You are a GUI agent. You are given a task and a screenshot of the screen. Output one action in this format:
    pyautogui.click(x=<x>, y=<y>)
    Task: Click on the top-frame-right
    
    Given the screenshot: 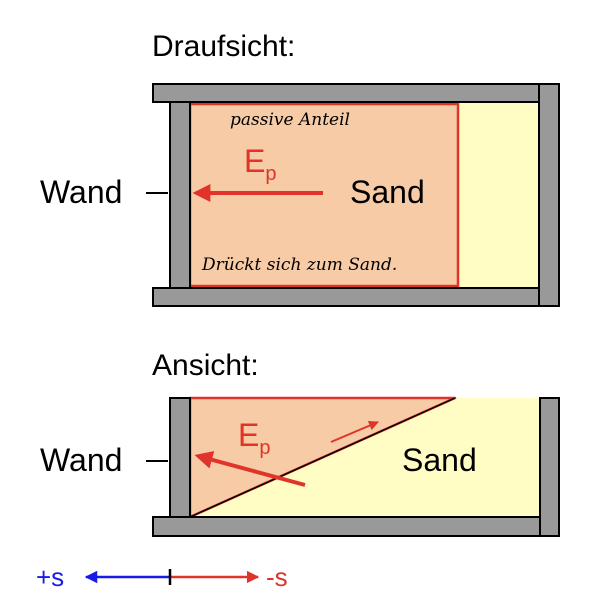 What is the action you would take?
    pyautogui.click(x=549, y=195)
    